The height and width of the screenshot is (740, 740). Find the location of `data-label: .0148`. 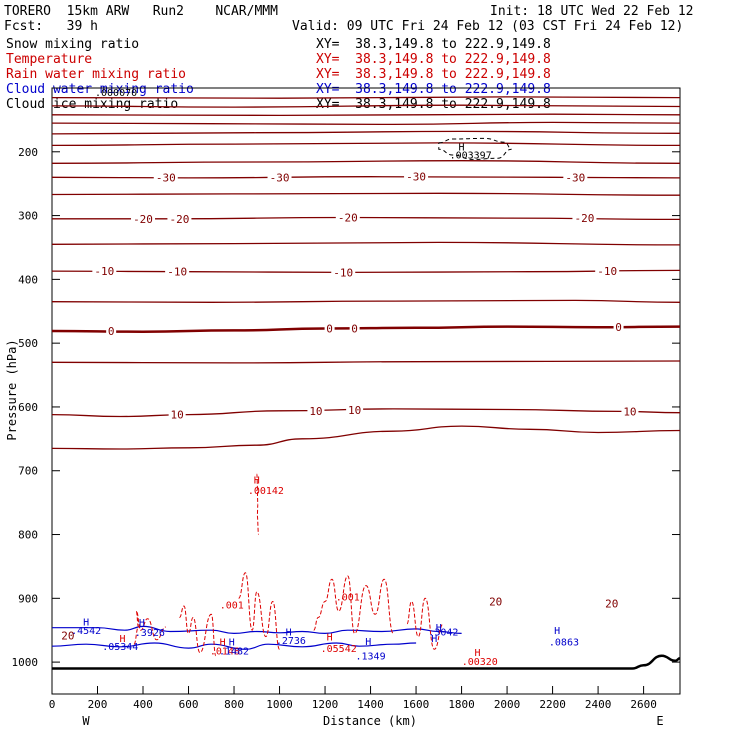

data-label: .0148 is located at coordinates (225, 652).